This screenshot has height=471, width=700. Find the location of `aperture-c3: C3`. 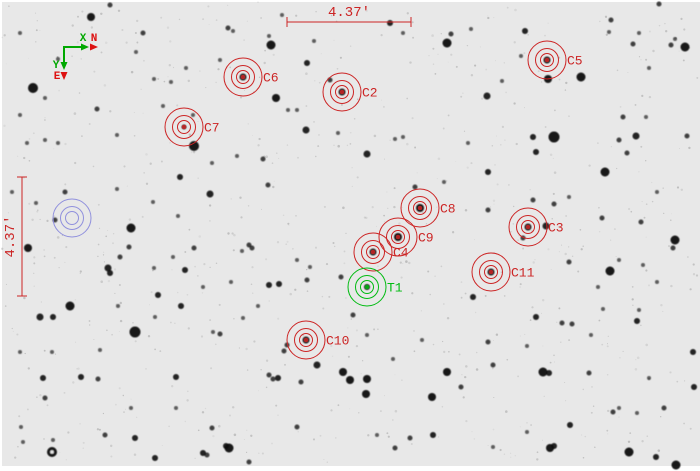

aperture-c3: C3 is located at coordinates (536, 227).